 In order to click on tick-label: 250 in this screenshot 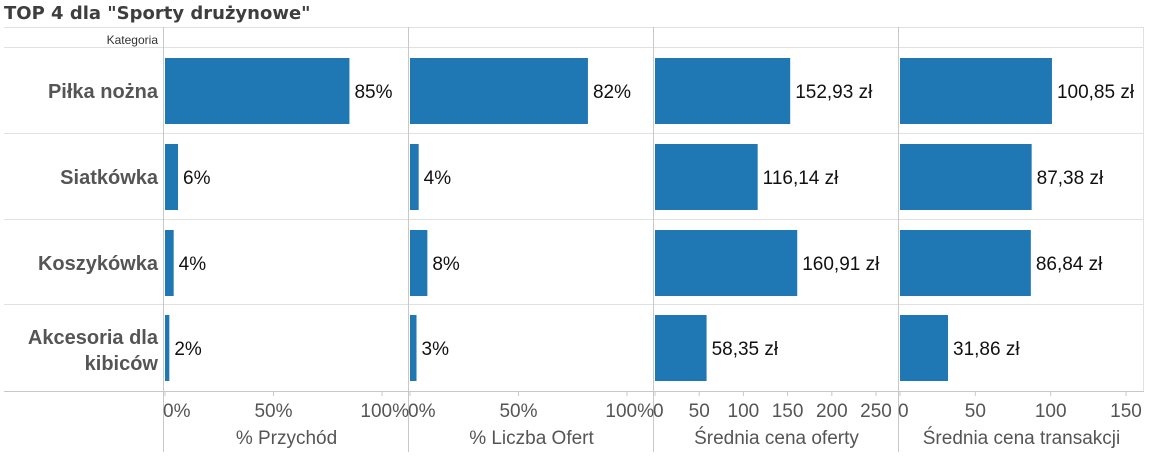, I will do `click(876, 411)`.